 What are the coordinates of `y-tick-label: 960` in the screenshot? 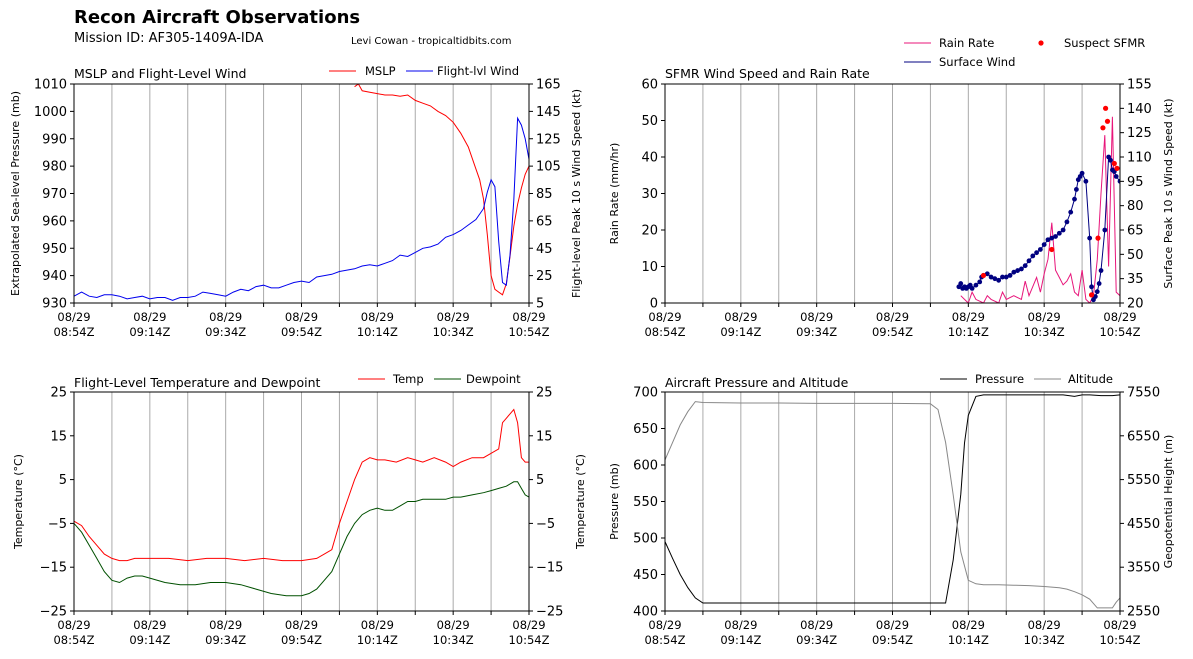 It's located at (54, 221).